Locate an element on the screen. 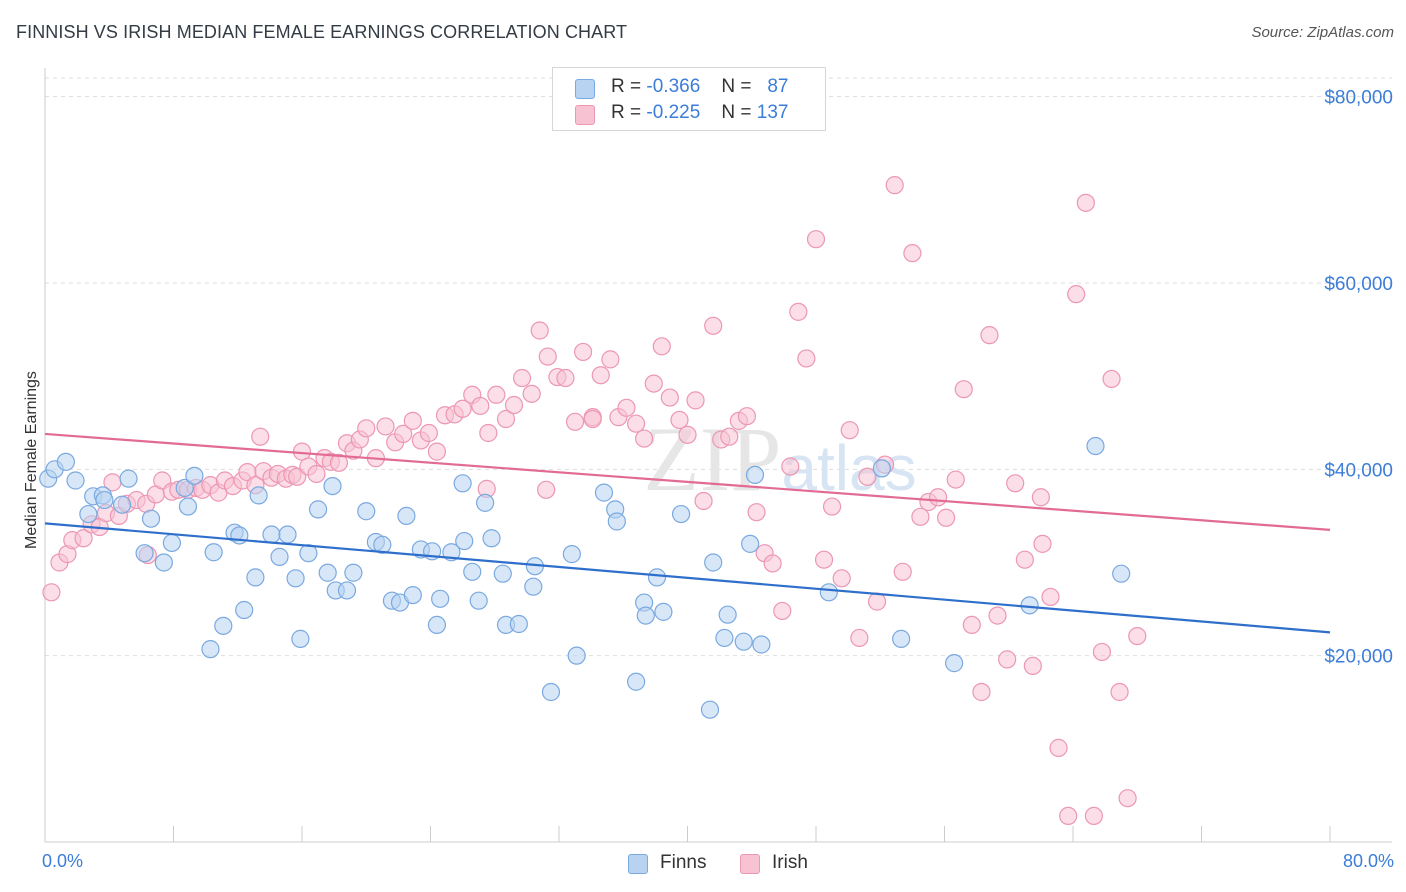 This screenshot has width=1406, height=892. y-tick-label: $20,000 is located at coordinates (1358, 657).